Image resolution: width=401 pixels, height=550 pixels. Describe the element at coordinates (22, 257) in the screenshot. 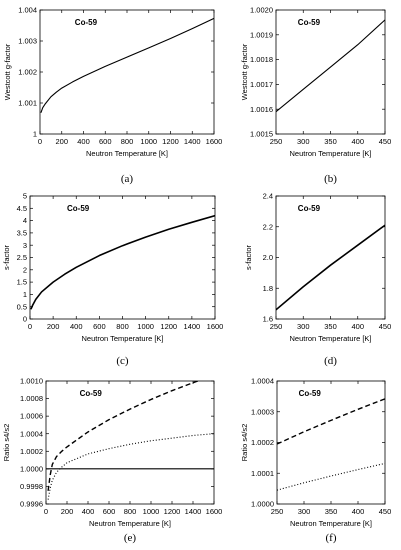

I see `y-tick-label: 2.5` at that location.